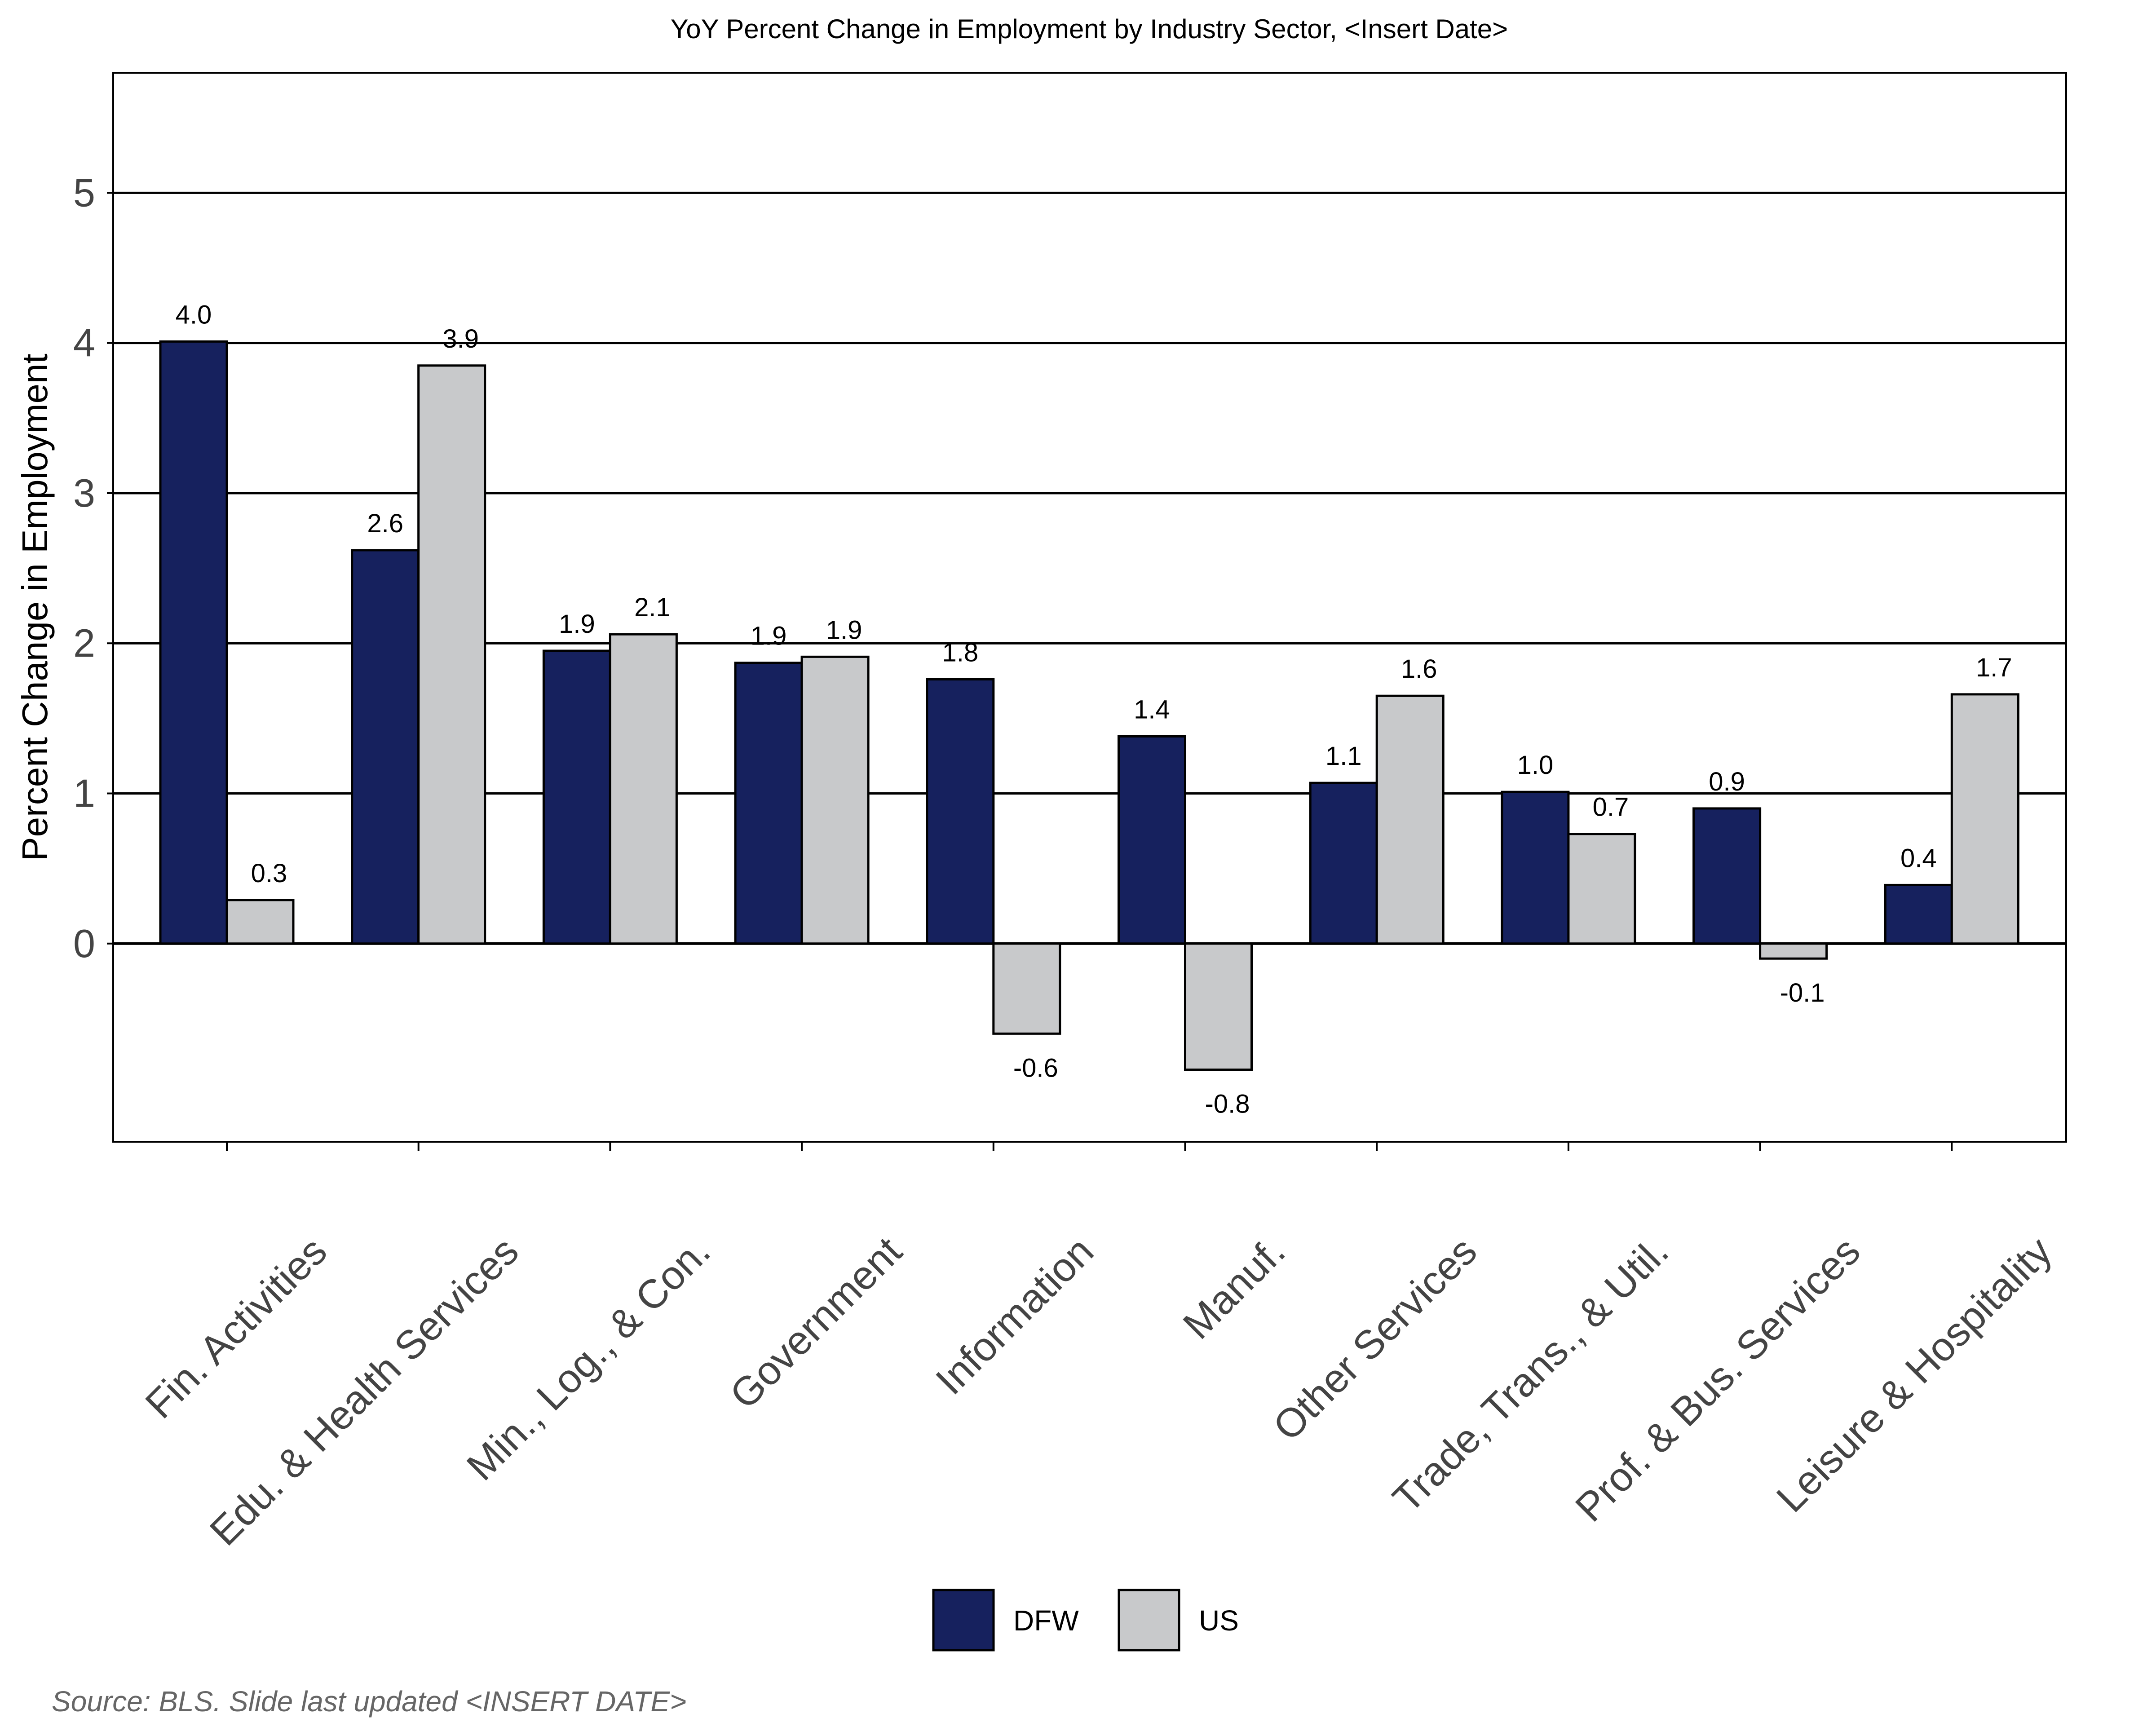 The width and height of the screenshot is (2156, 1727). What do you see at coordinates (1727, 781) in the screenshot?
I see `data-label-dfw-8: 0.9` at bounding box center [1727, 781].